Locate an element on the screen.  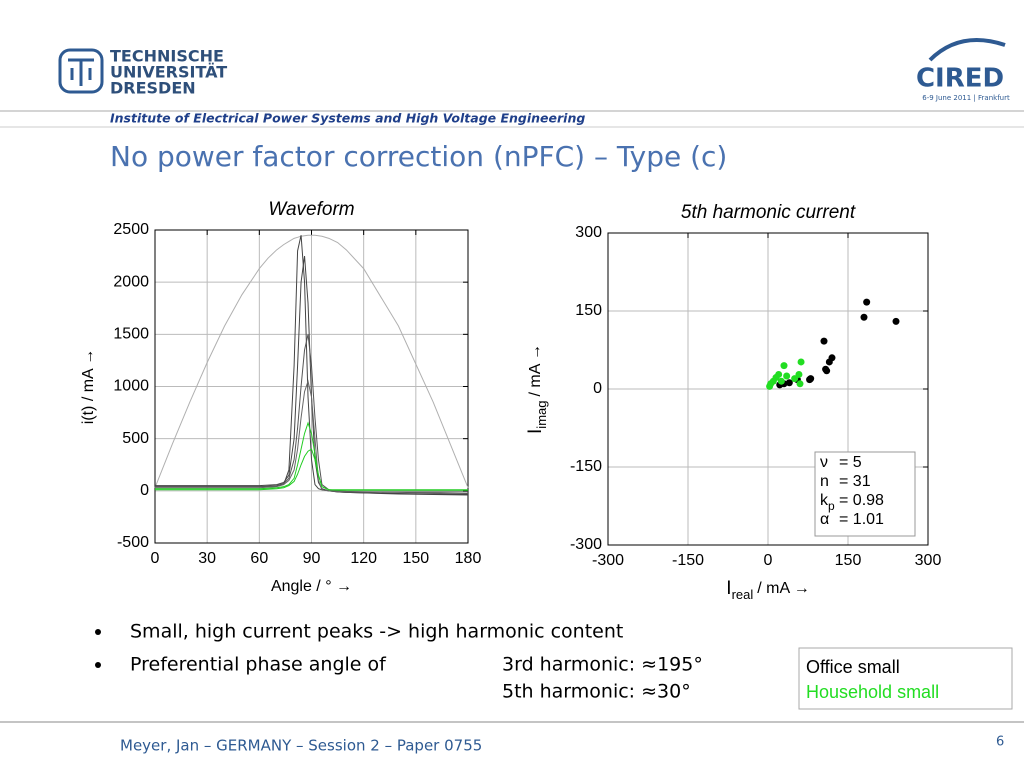
x-tick-label: 180 is located at coordinates (468, 558).